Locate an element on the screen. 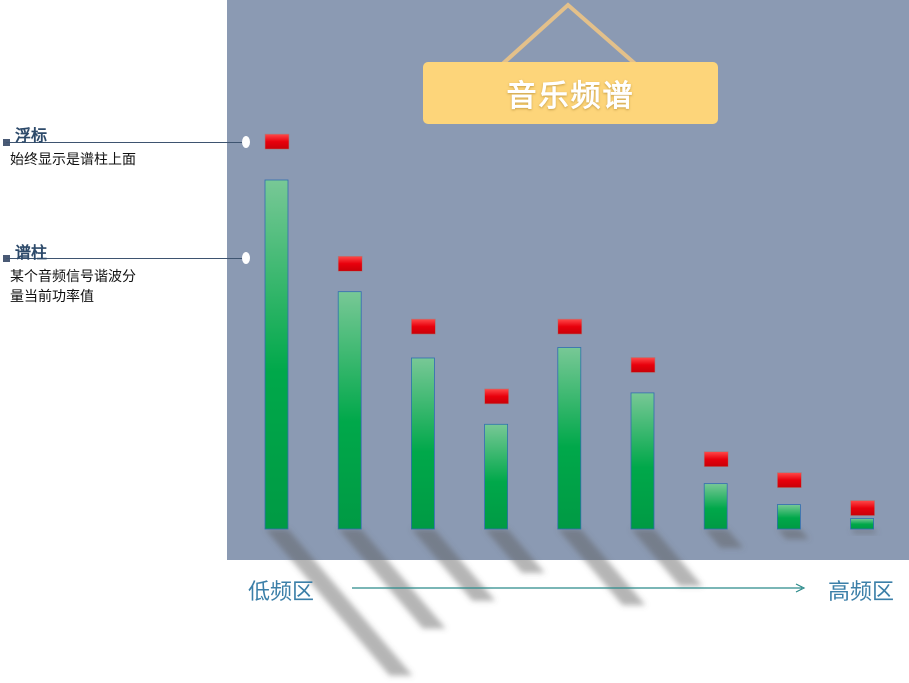 Image resolution: width=909 pixels, height=683 pixels. spectrum-title-sign: 音乐频谱 is located at coordinates (570, 93).